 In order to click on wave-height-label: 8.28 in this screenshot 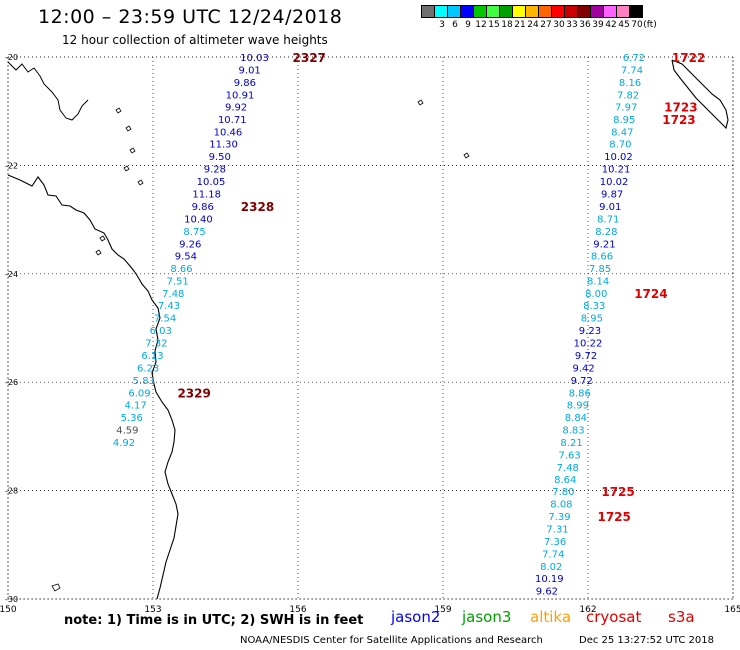, I will do `click(606, 232)`.